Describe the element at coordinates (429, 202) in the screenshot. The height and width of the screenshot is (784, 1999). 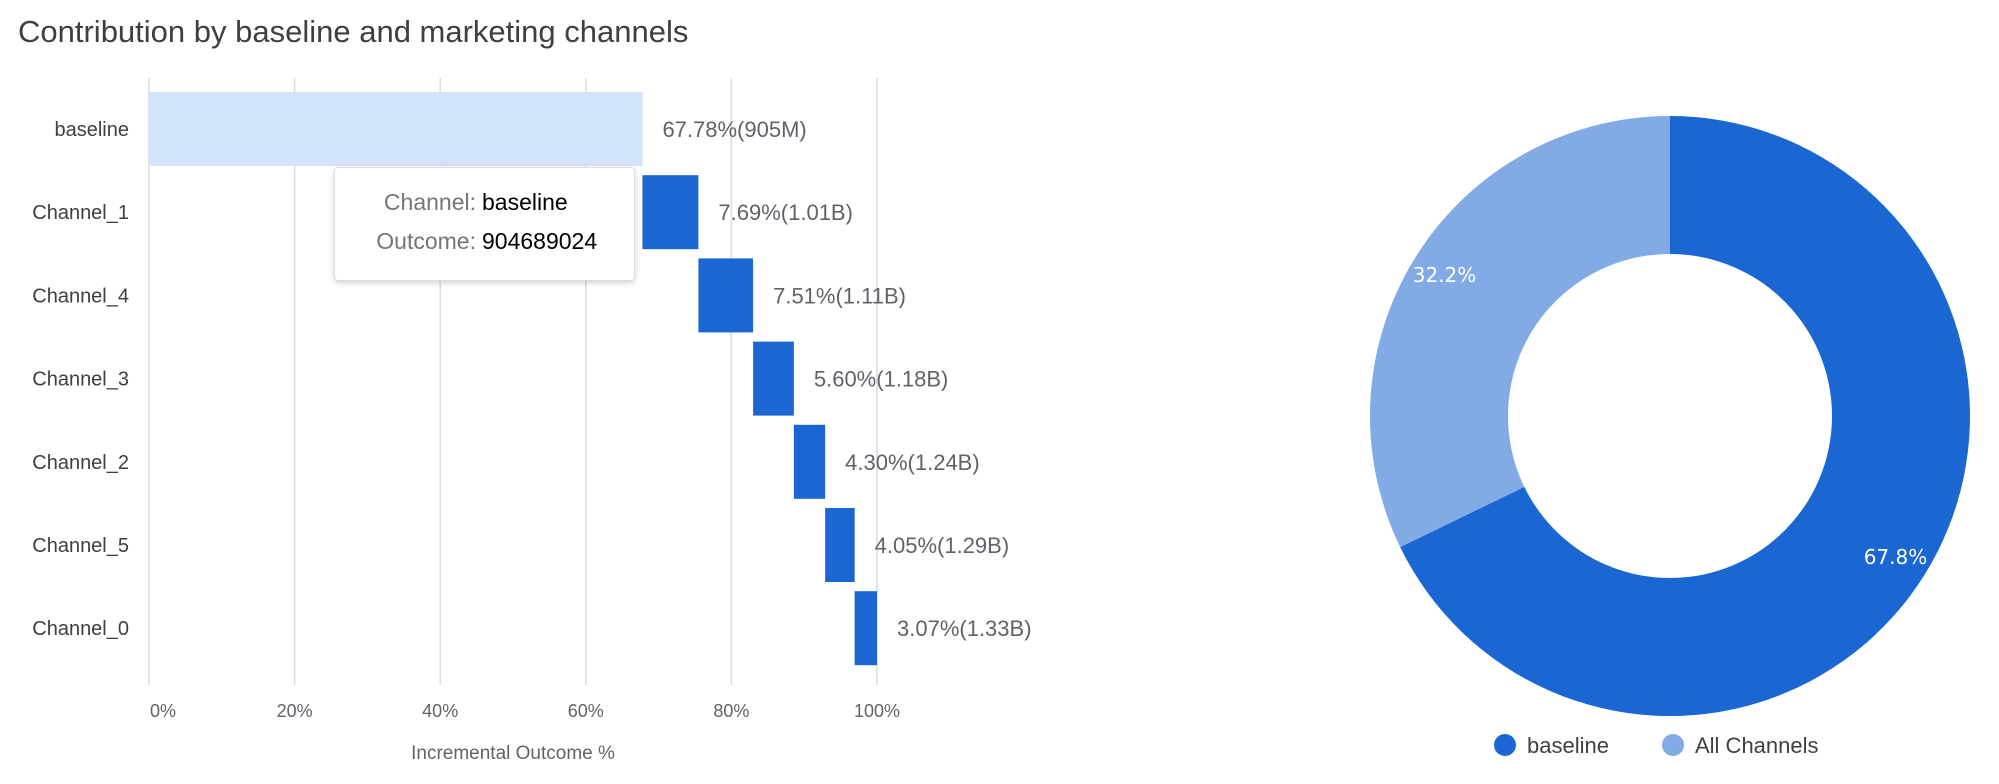
I see `tooltip-channel-label: Channel:` at that location.